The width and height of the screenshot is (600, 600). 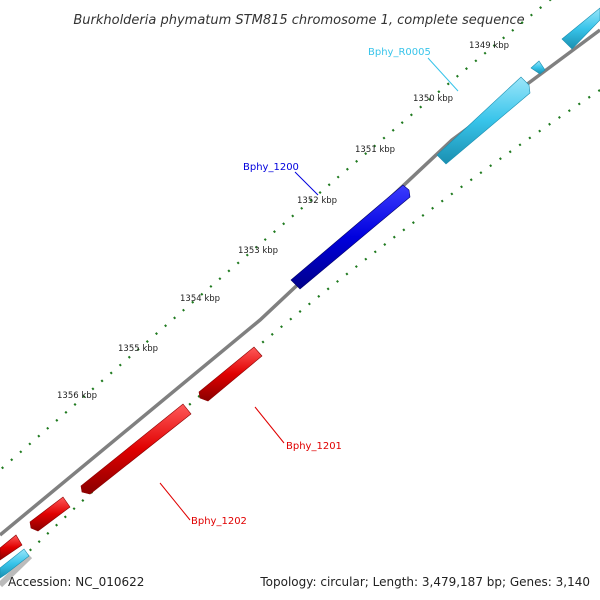 What do you see at coordinates (433, 99) in the screenshot?
I see `tick-label-1350: 1350 kbp` at bounding box center [433, 99].